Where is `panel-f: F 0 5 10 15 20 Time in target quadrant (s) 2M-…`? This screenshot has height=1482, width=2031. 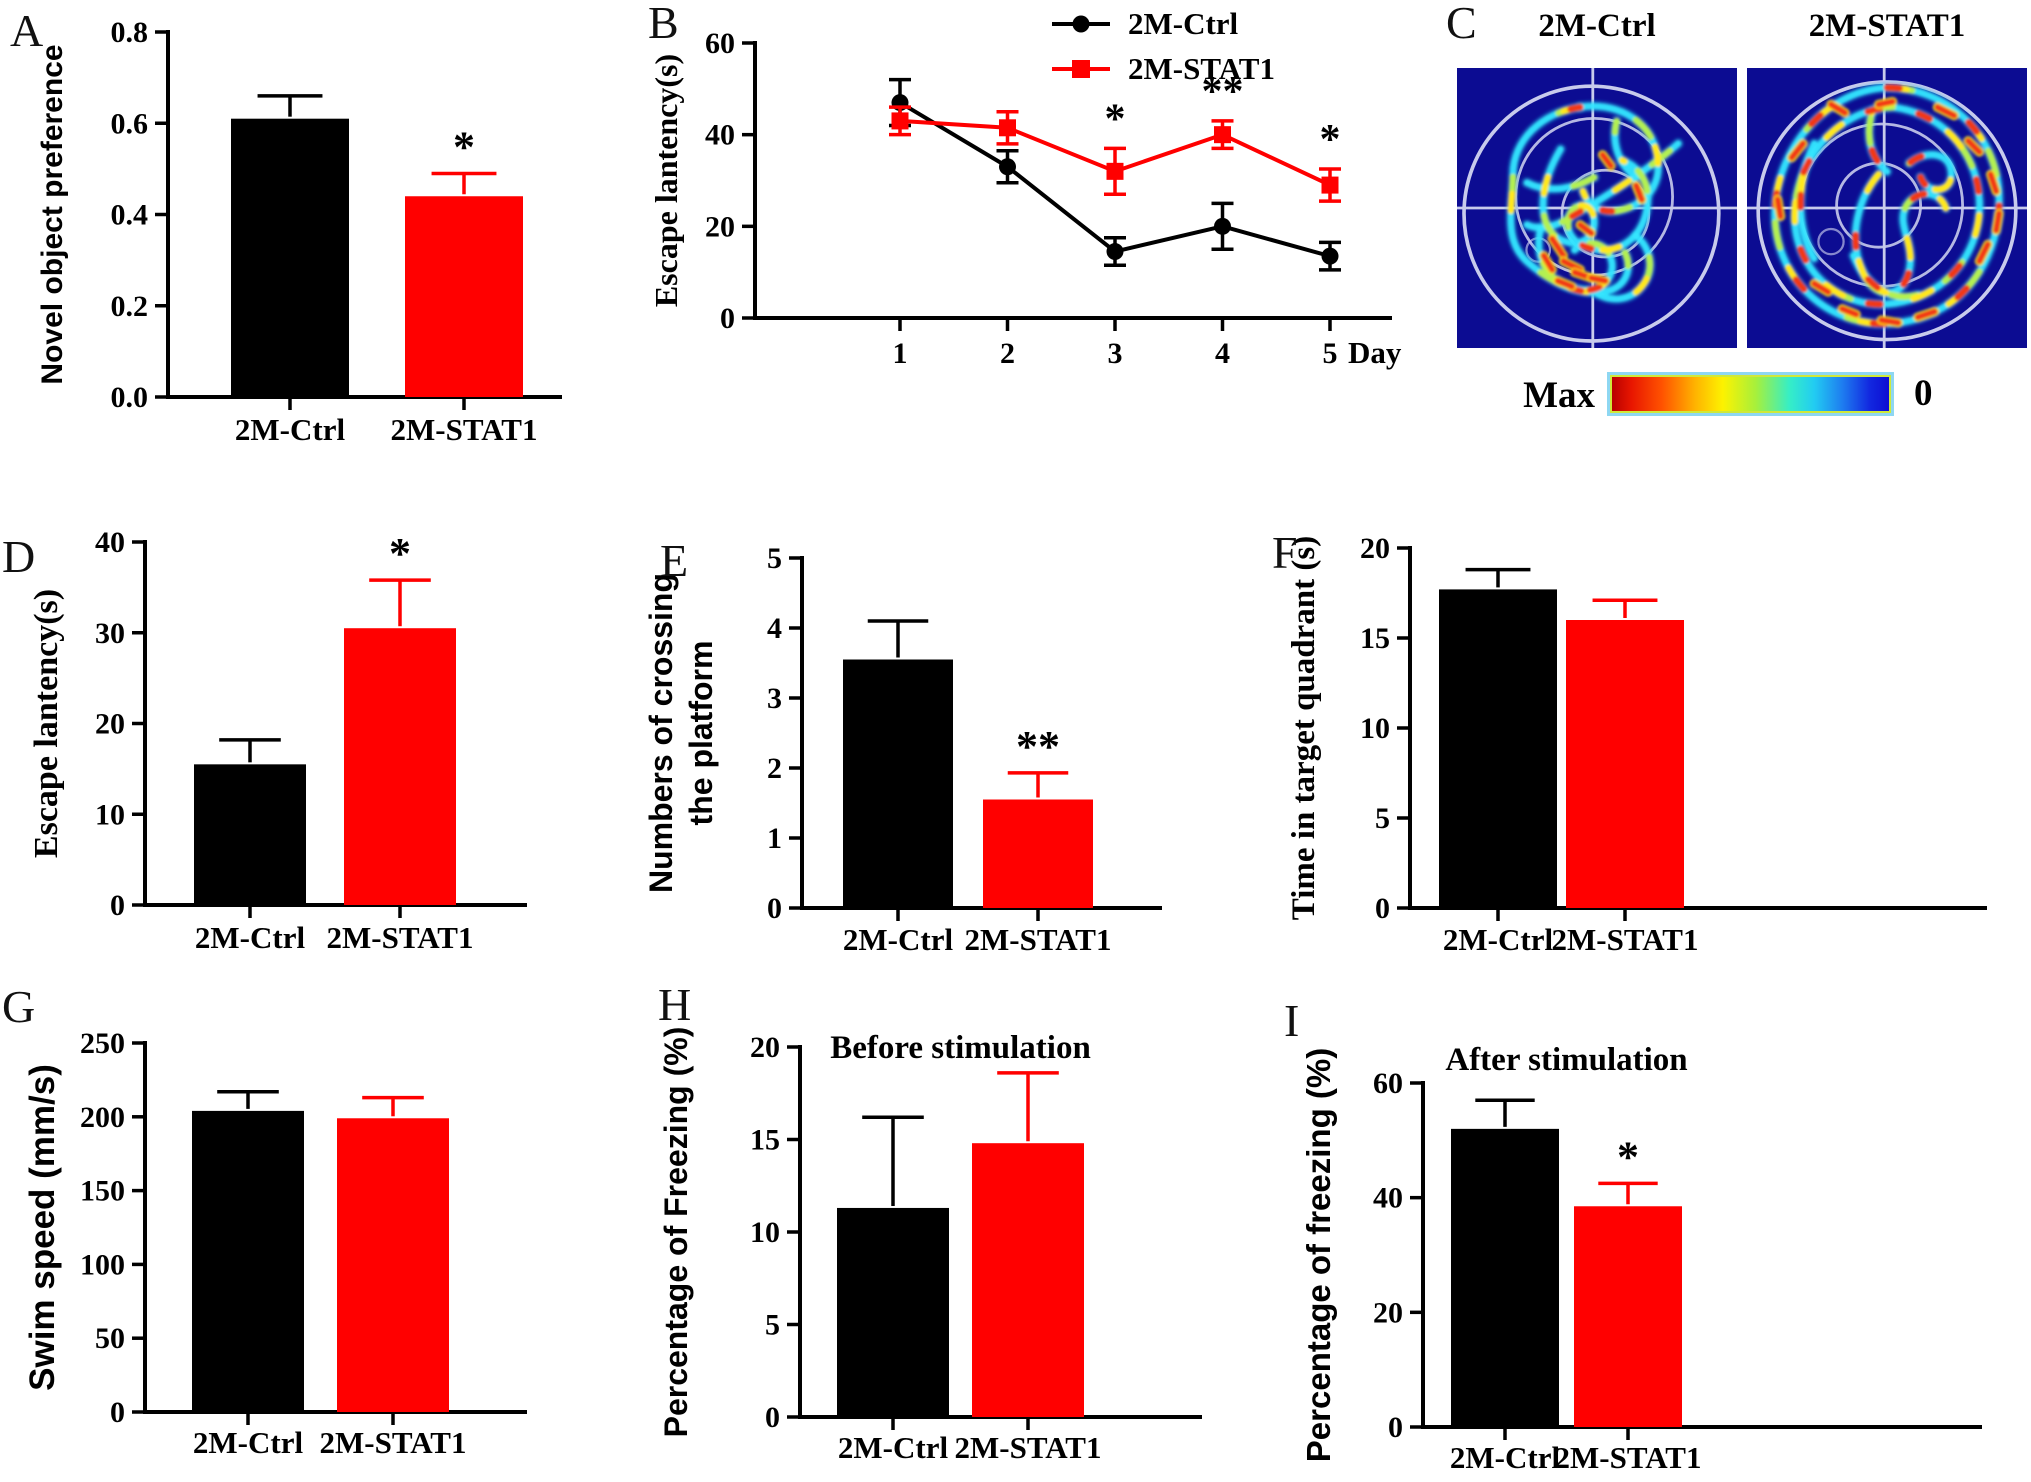 panel-f: F 0 5 10 15 20 Time in target quadrant (s) 2M-… is located at coordinates (1650, 751).